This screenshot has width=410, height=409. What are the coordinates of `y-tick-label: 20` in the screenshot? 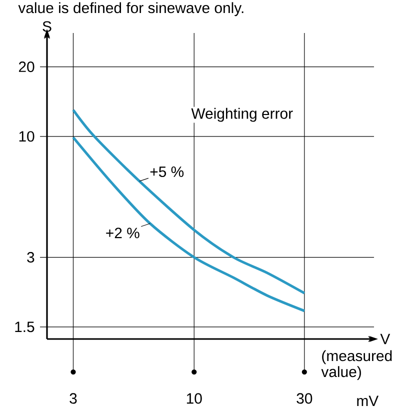 It's located at (26, 67).